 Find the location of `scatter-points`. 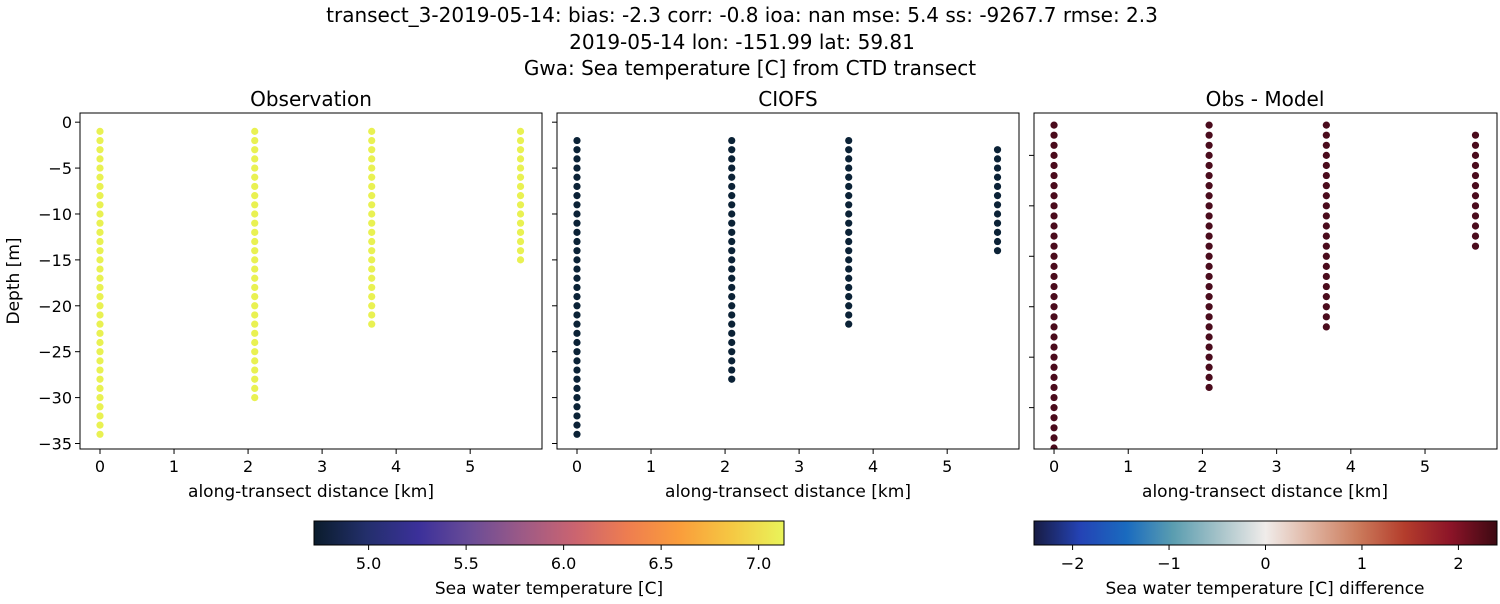

scatter-points is located at coordinates (787, 287).